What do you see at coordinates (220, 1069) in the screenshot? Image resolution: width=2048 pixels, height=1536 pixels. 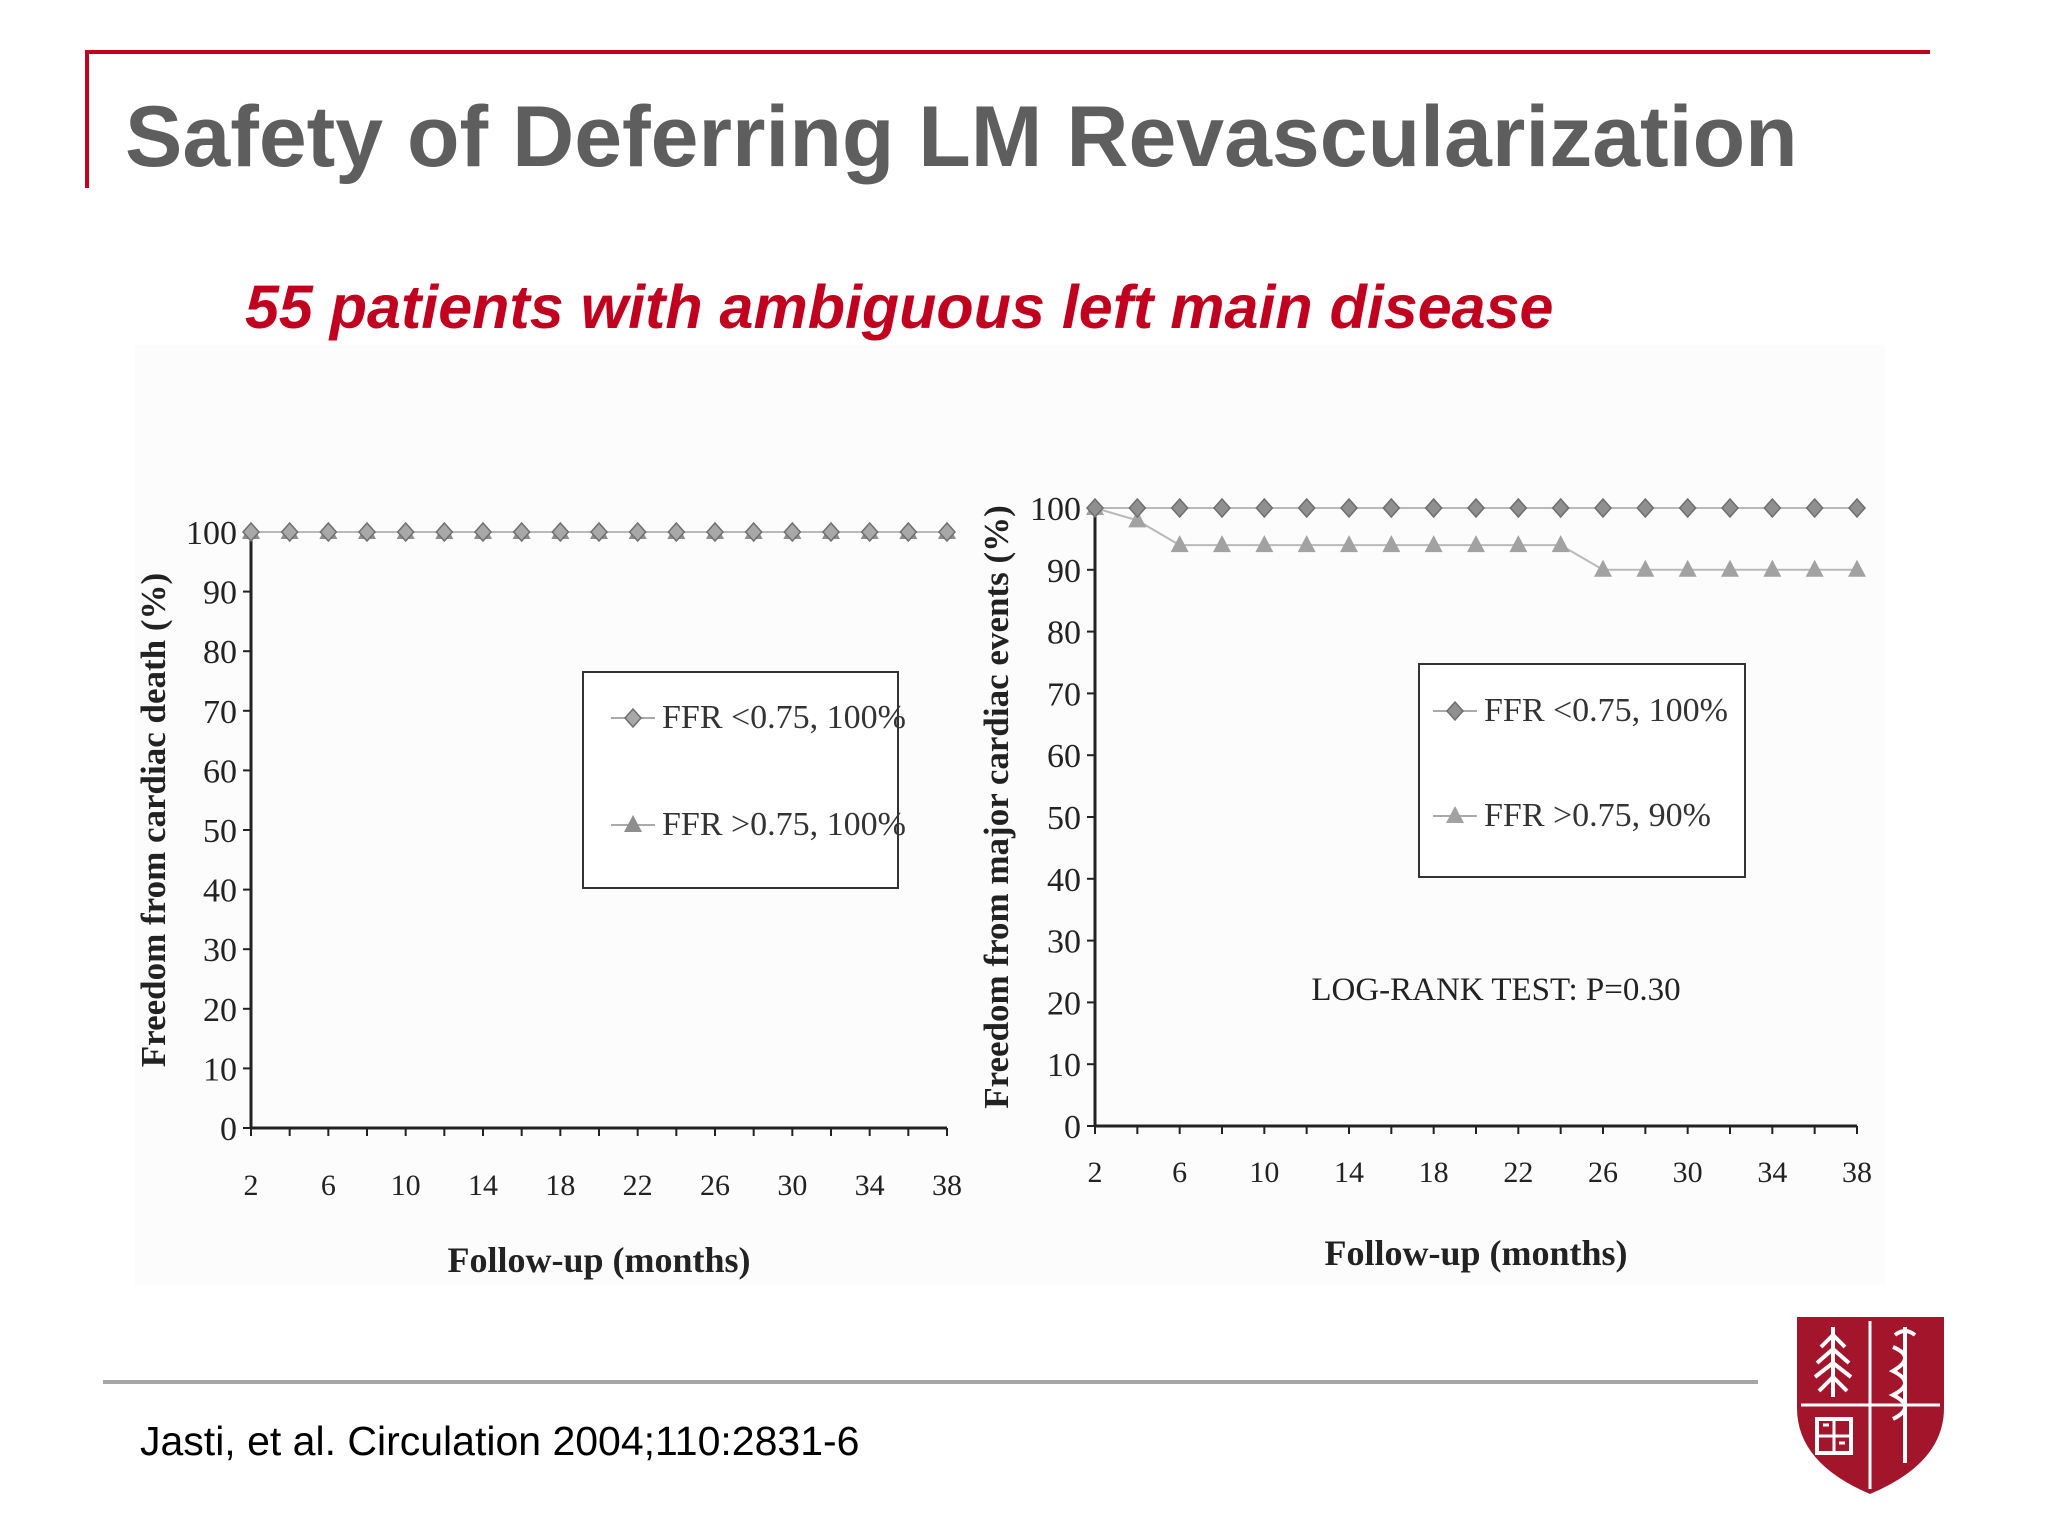 I see `y-tick-label: 10` at bounding box center [220, 1069].